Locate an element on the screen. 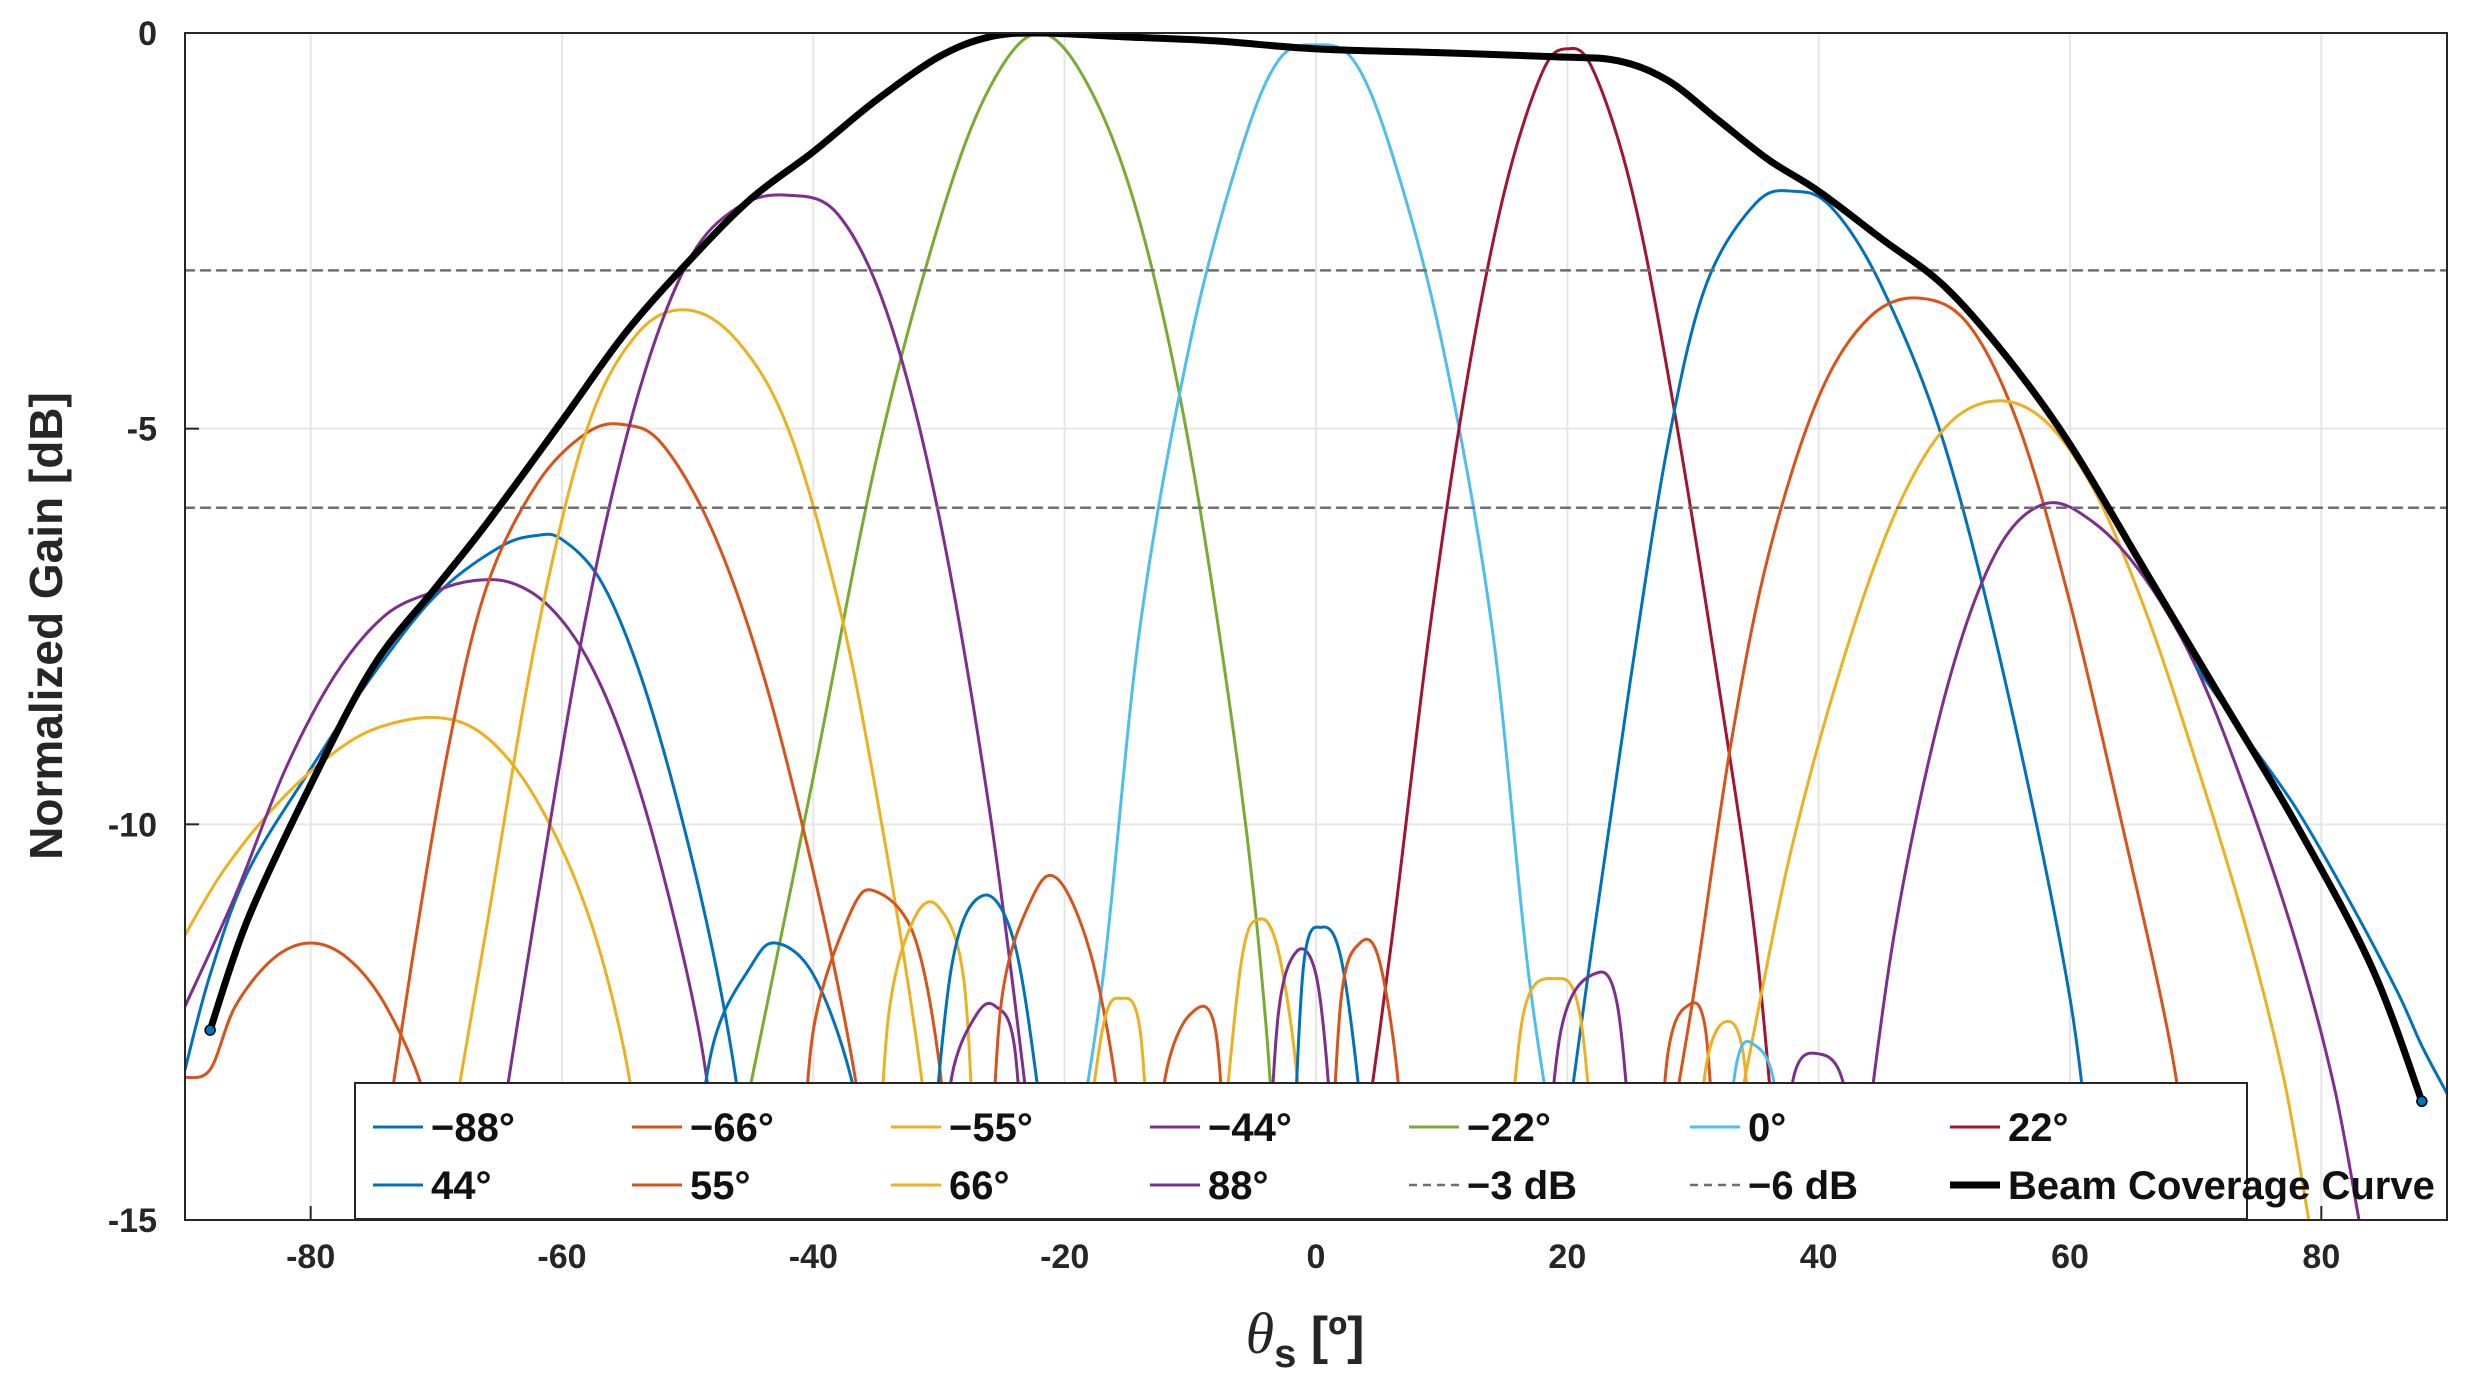 This screenshot has width=2471, height=1389. x-axis-title-unit: [º] is located at coordinates (1330, 1336).